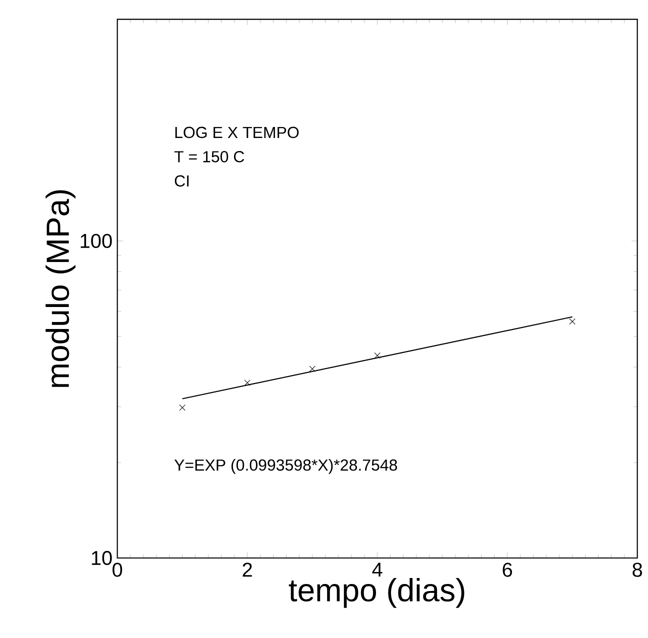 Image resolution: width=648 pixels, height=638 pixels. I want to click on x-tick-label: 2, so click(247, 569).